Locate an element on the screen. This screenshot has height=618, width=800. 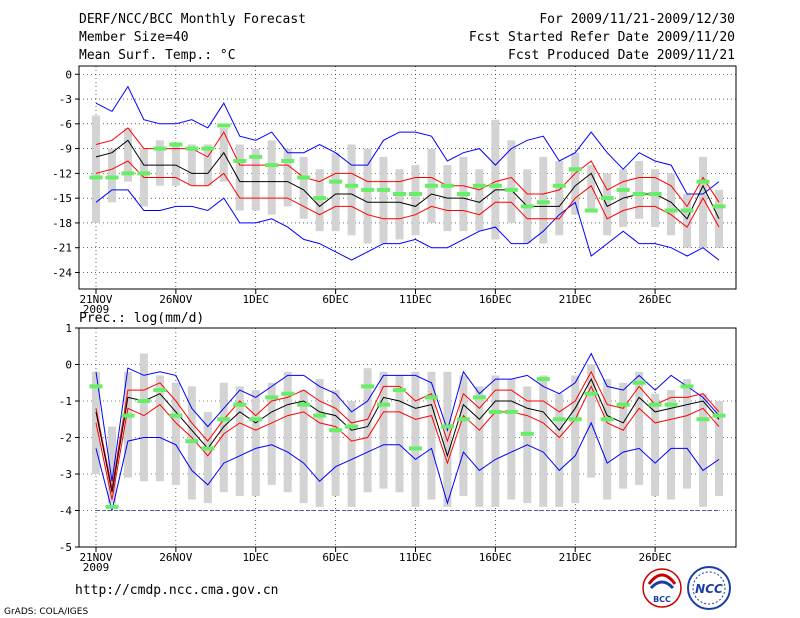
upper-line is located at coordinates (407, 167).